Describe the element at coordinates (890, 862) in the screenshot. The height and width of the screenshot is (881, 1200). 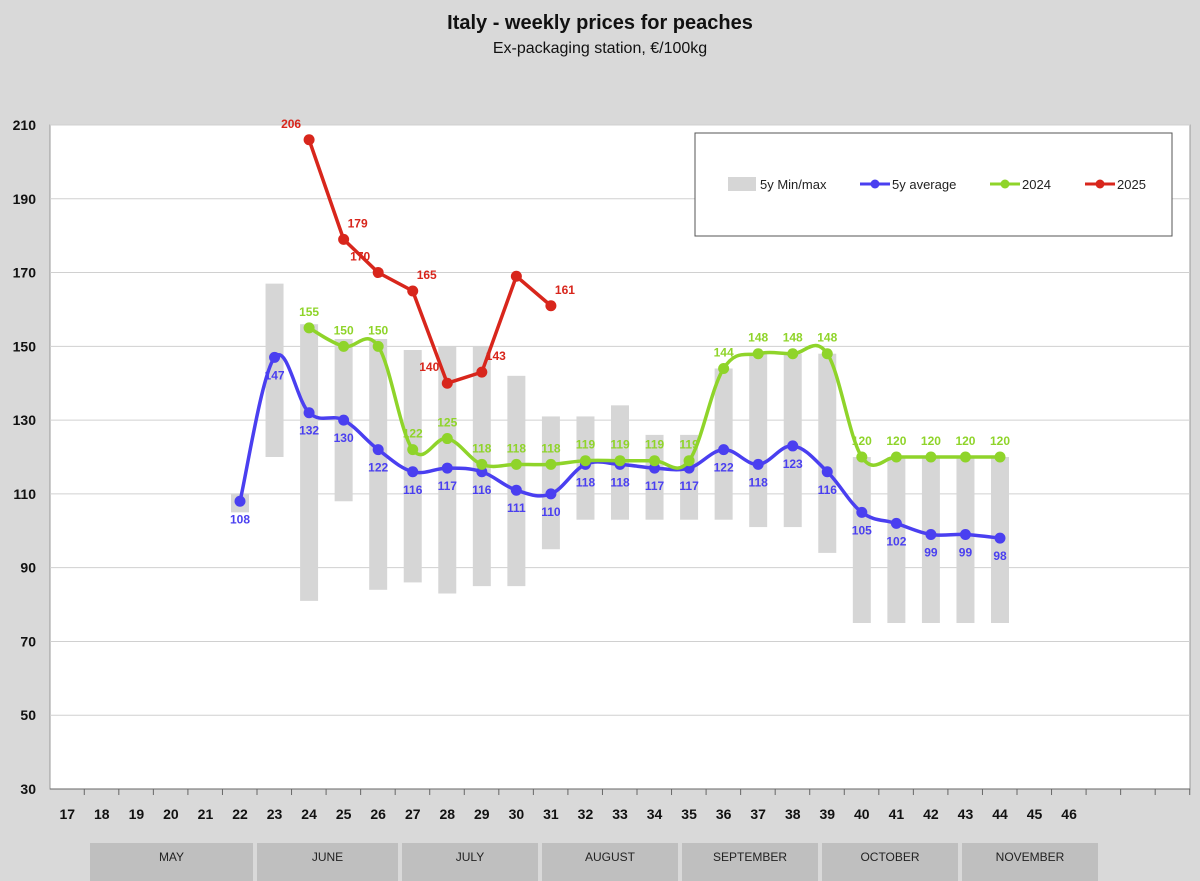
I see `month-label: OCTOBER` at that location.